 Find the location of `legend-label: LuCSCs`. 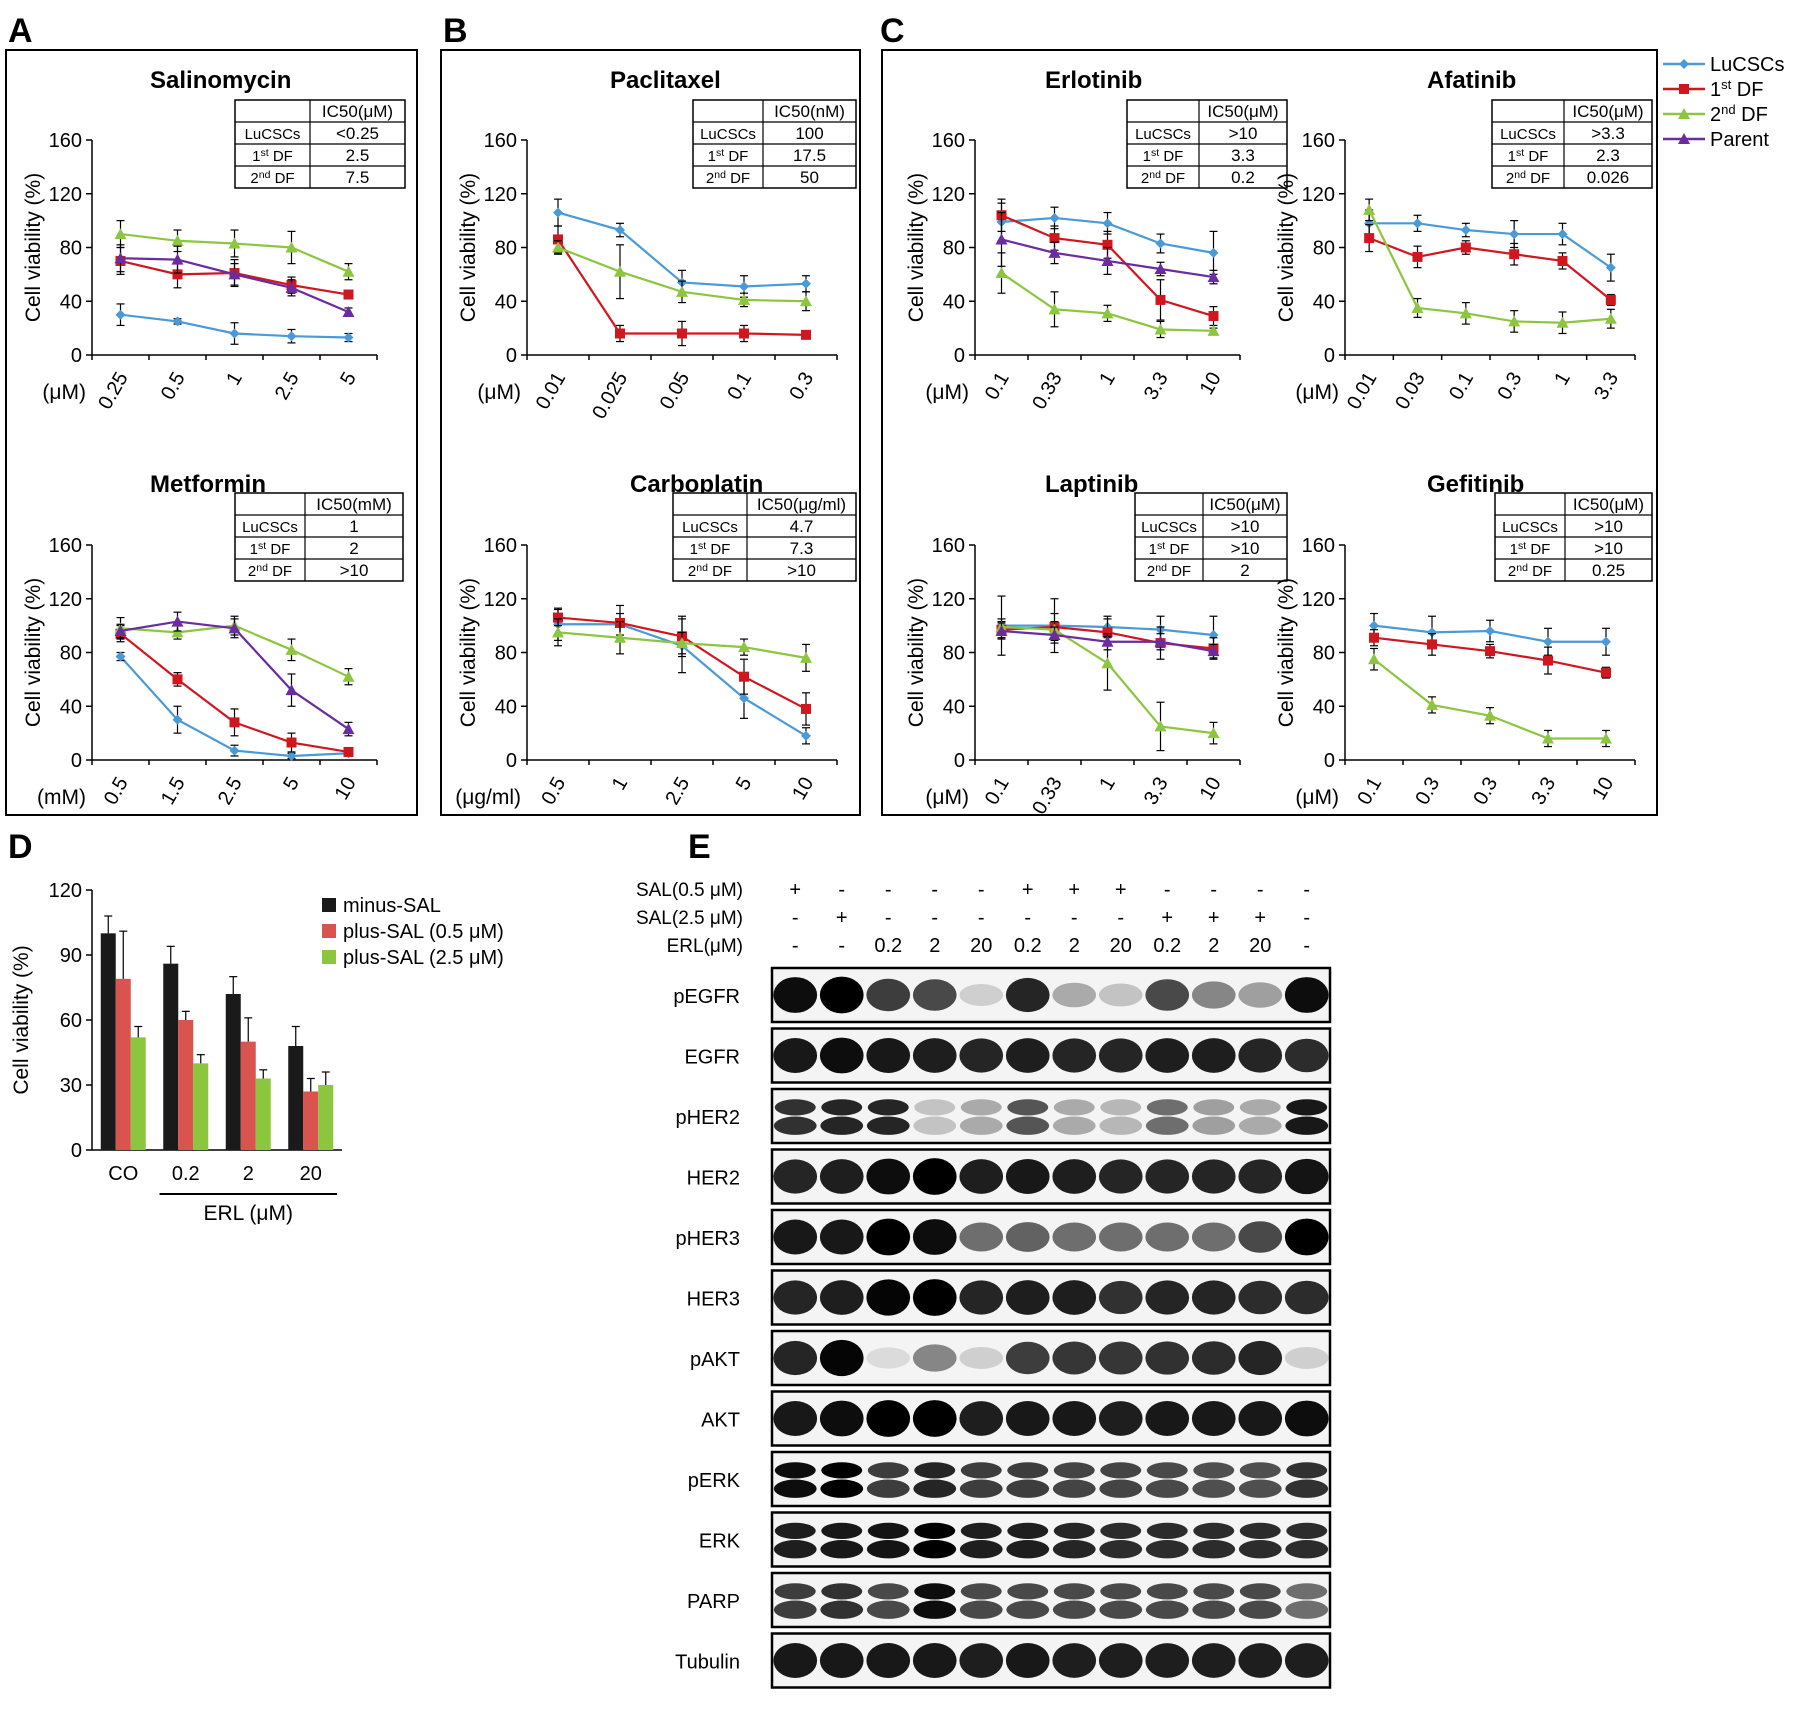

legend-label: LuCSCs is located at coordinates (1747, 65).